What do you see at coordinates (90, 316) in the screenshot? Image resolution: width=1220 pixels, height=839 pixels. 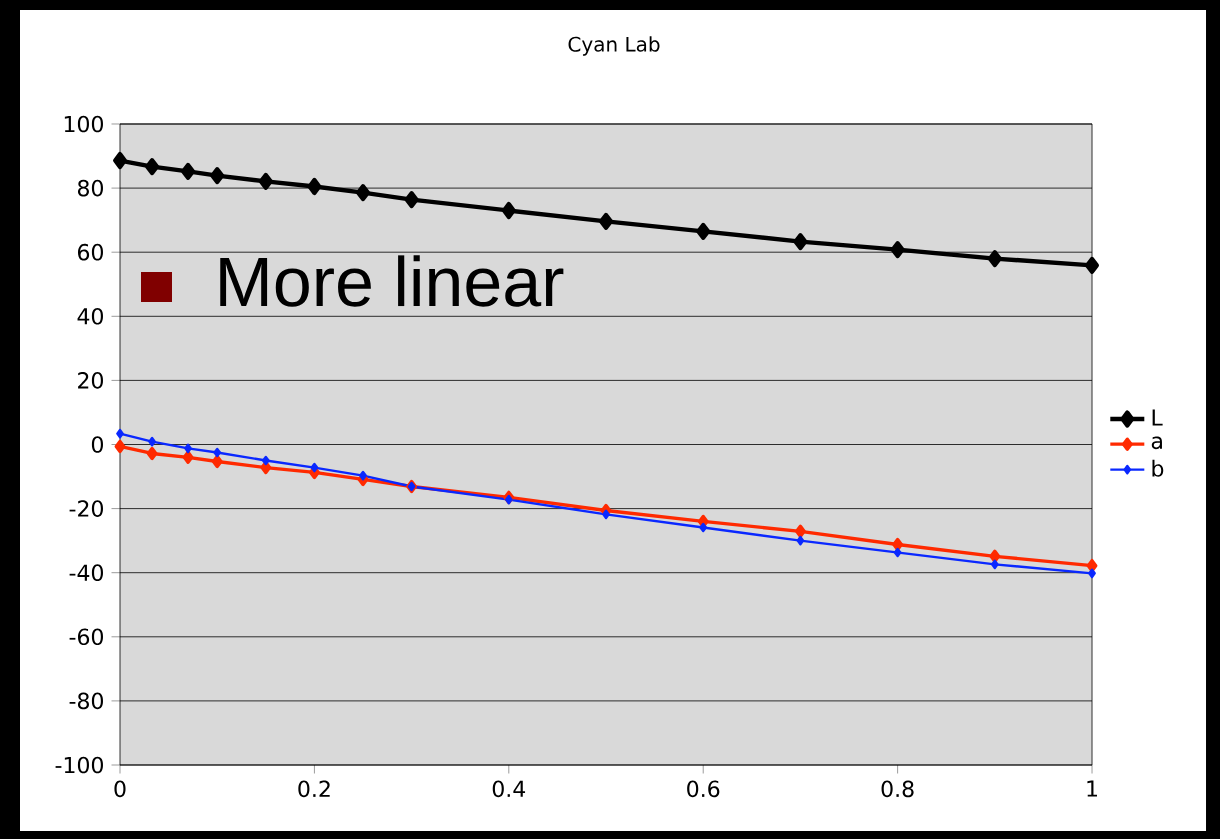 I see `y-tick-label: 40` at bounding box center [90, 316].